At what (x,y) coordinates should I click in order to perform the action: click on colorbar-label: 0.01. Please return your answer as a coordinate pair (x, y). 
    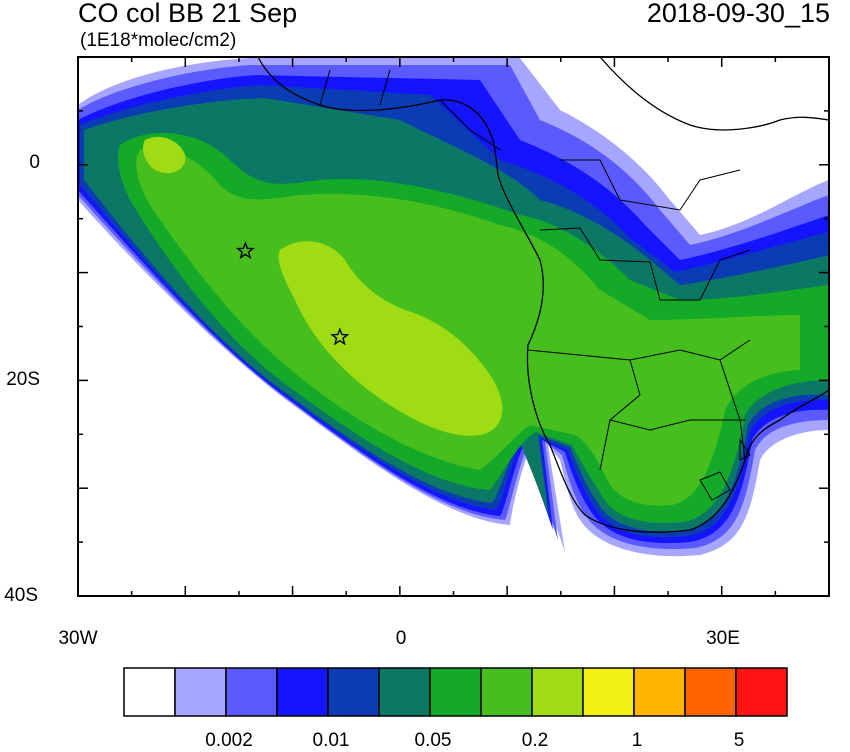
    Looking at the image, I should click on (331, 740).